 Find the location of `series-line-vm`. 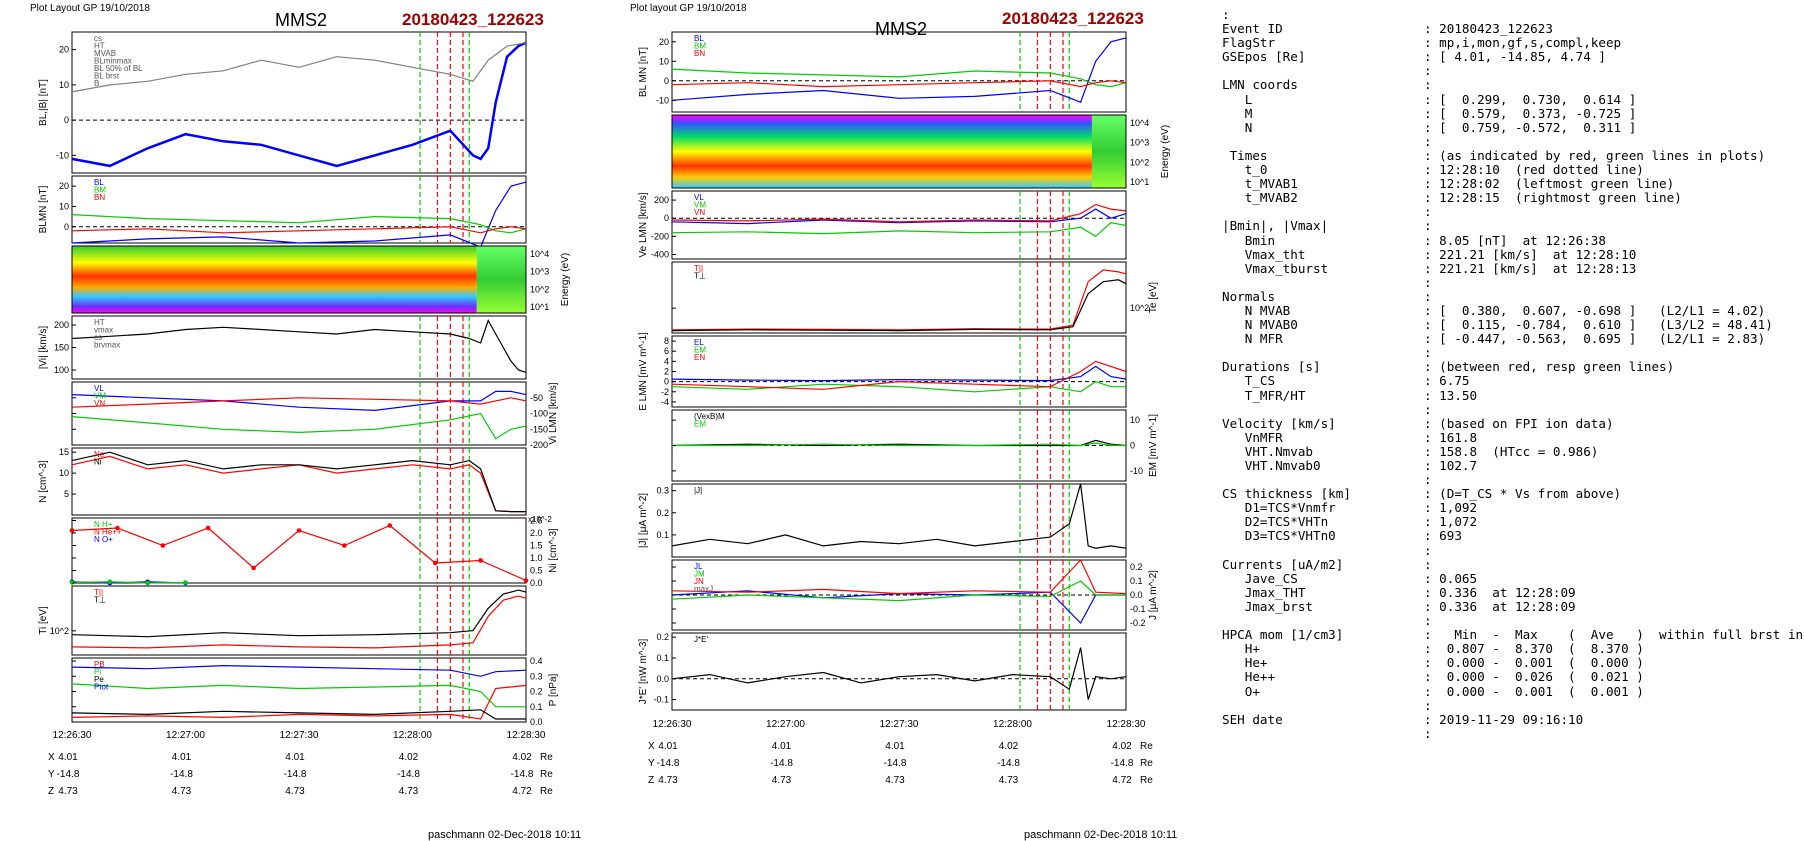

series-line-vm is located at coordinates (899, 230).